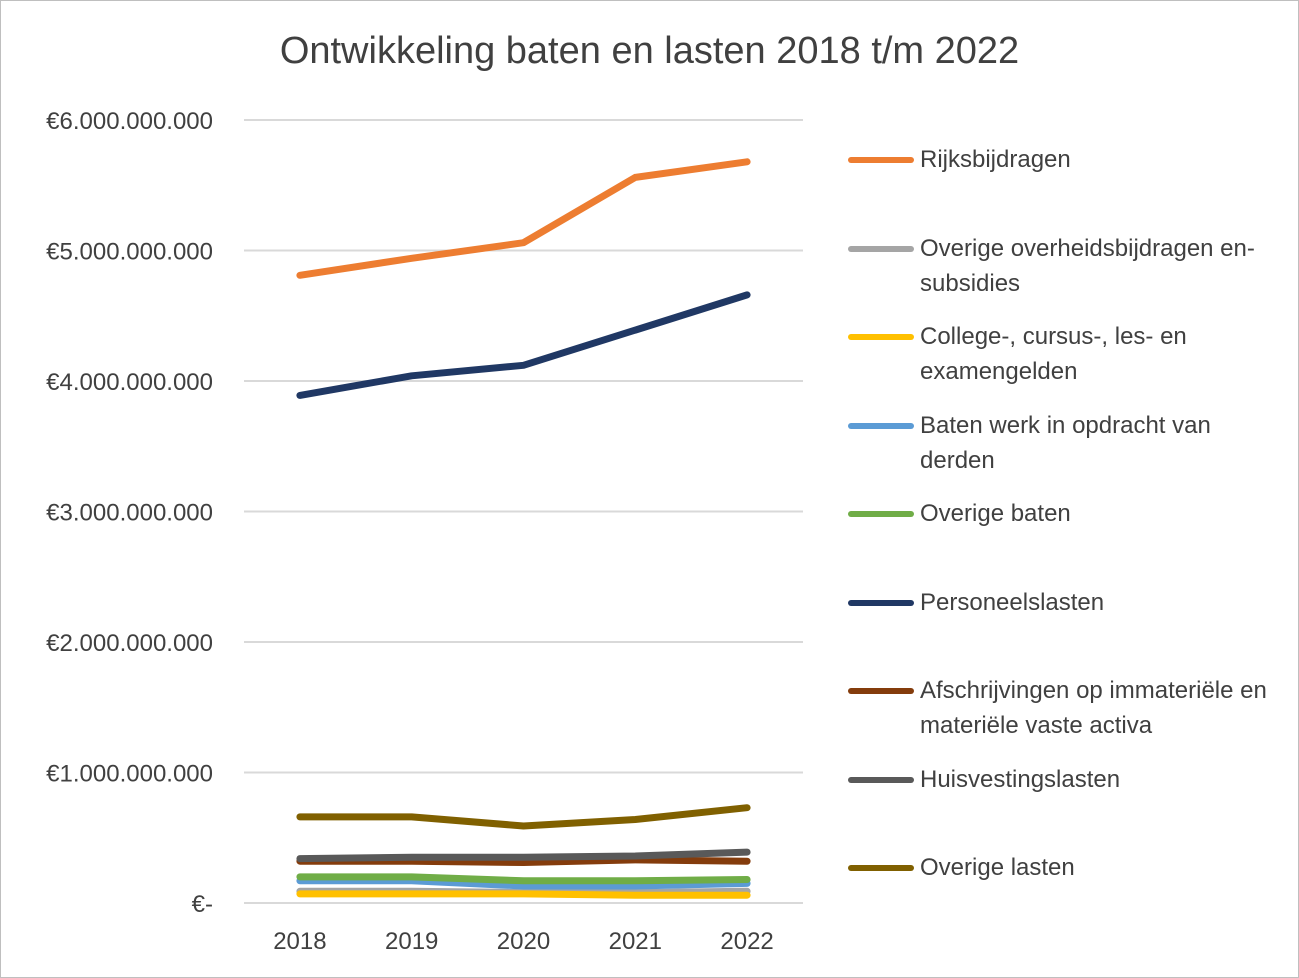  What do you see at coordinates (1012, 602) in the screenshot?
I see `legend-label: Personeelslasten` at bounding box center [1012, 602].